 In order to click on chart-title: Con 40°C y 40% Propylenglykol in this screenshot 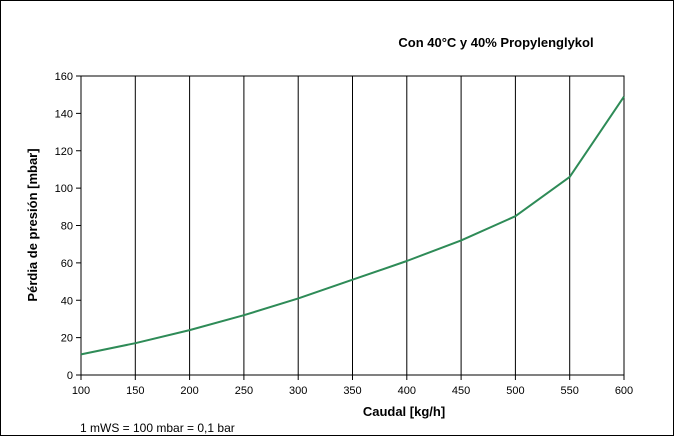, I will do `click(495, 42)`.